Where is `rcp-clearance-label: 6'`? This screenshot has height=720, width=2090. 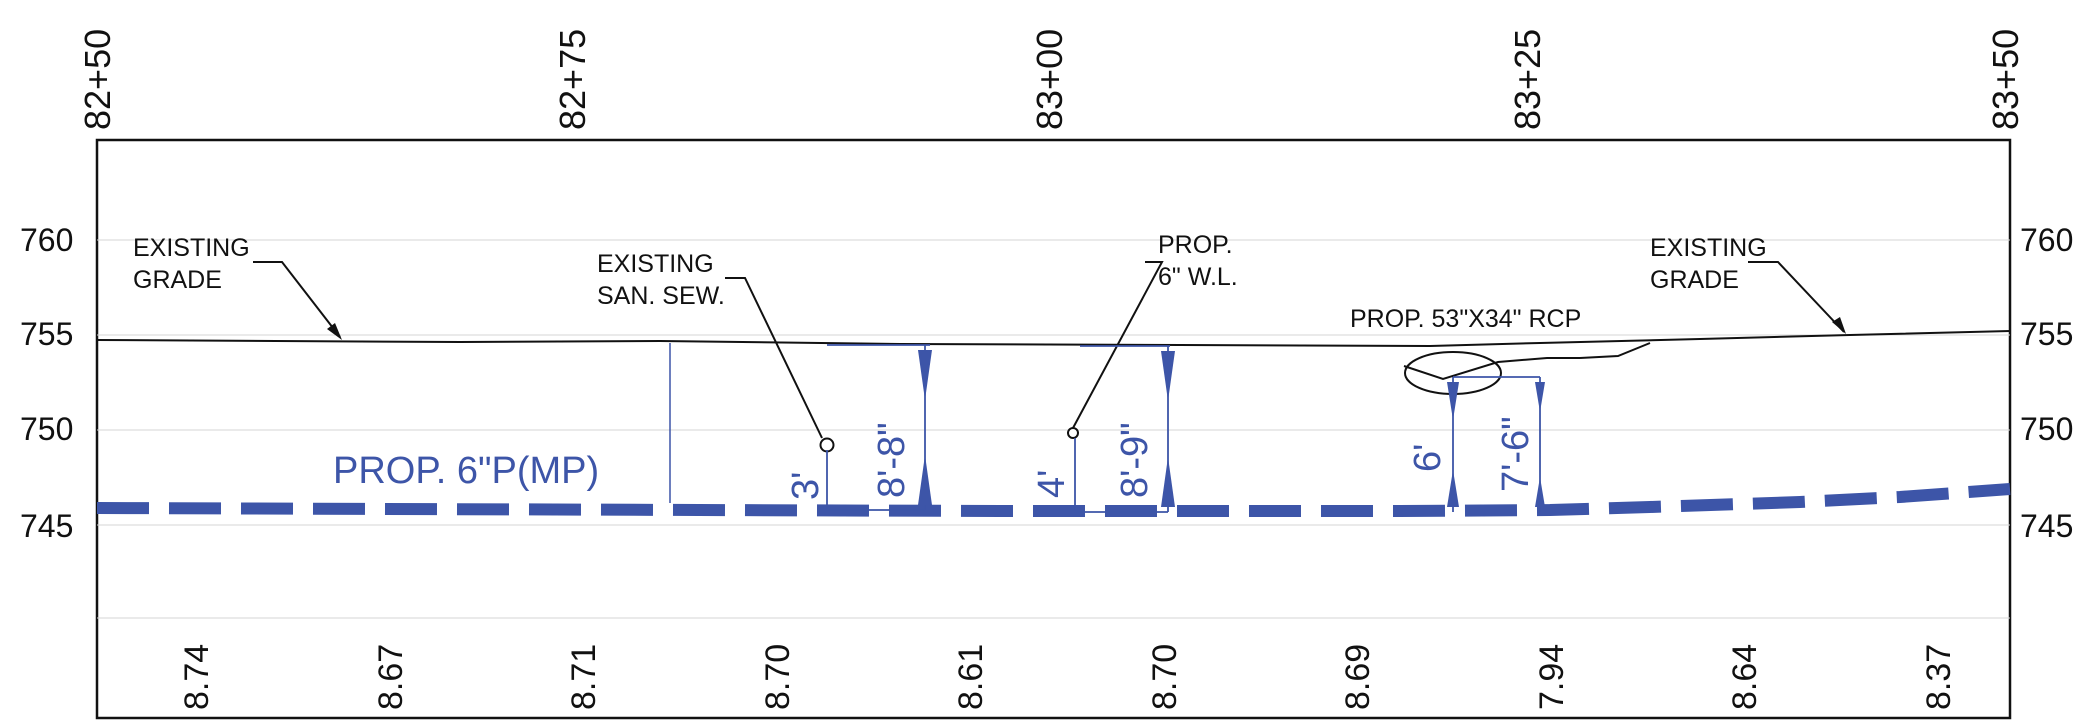
rcp-clearance-label: 6' is located at coordinates (1428, 458).